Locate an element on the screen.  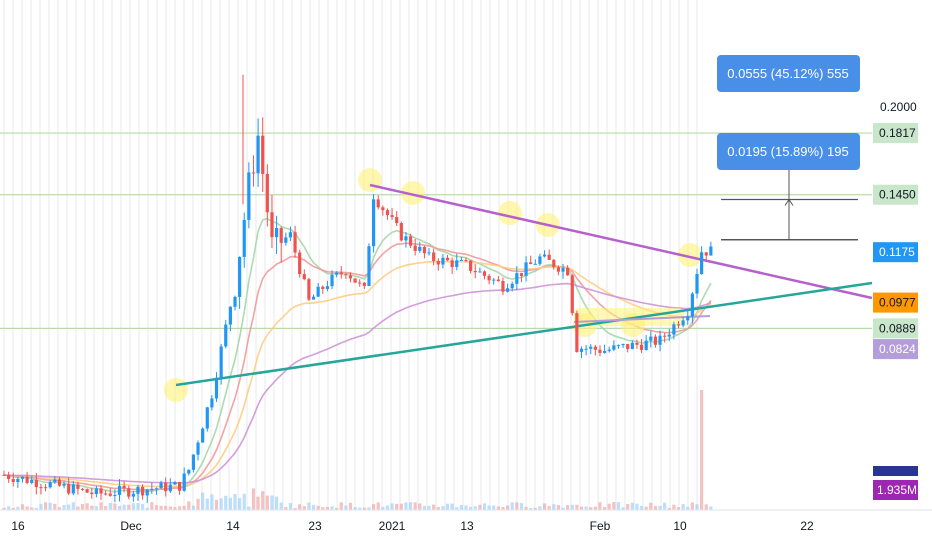
x-tick-label: 22 is located at coordinates (807, 526).